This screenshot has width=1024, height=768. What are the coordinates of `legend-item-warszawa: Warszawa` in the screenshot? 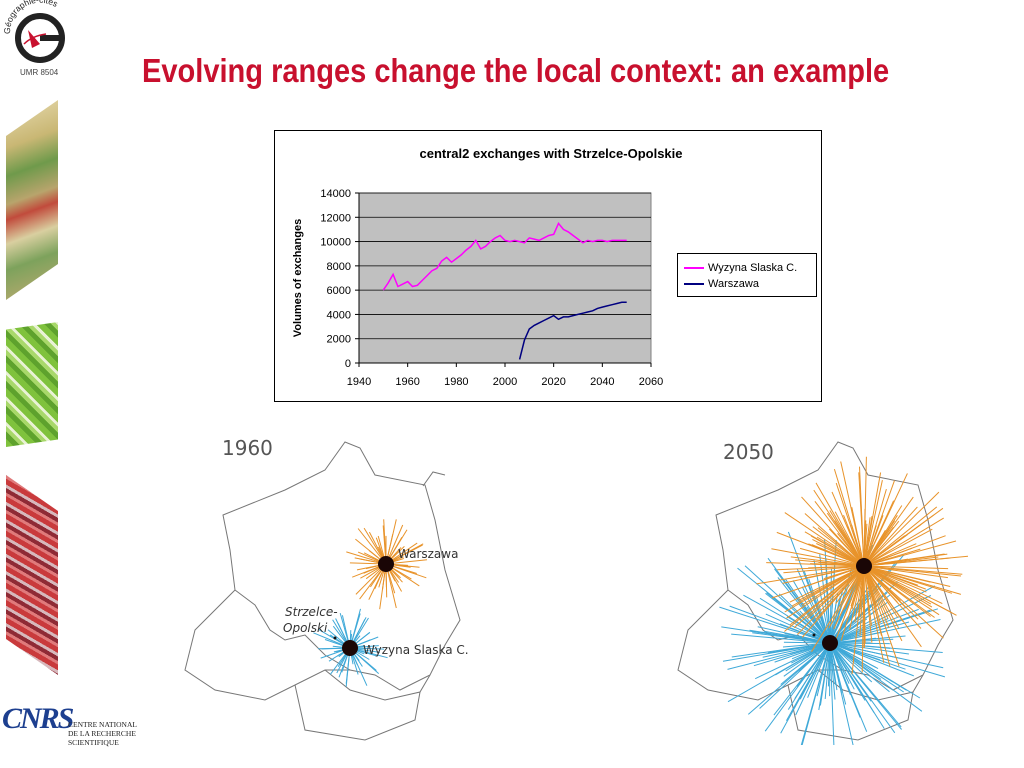 It's located at (721, 284).